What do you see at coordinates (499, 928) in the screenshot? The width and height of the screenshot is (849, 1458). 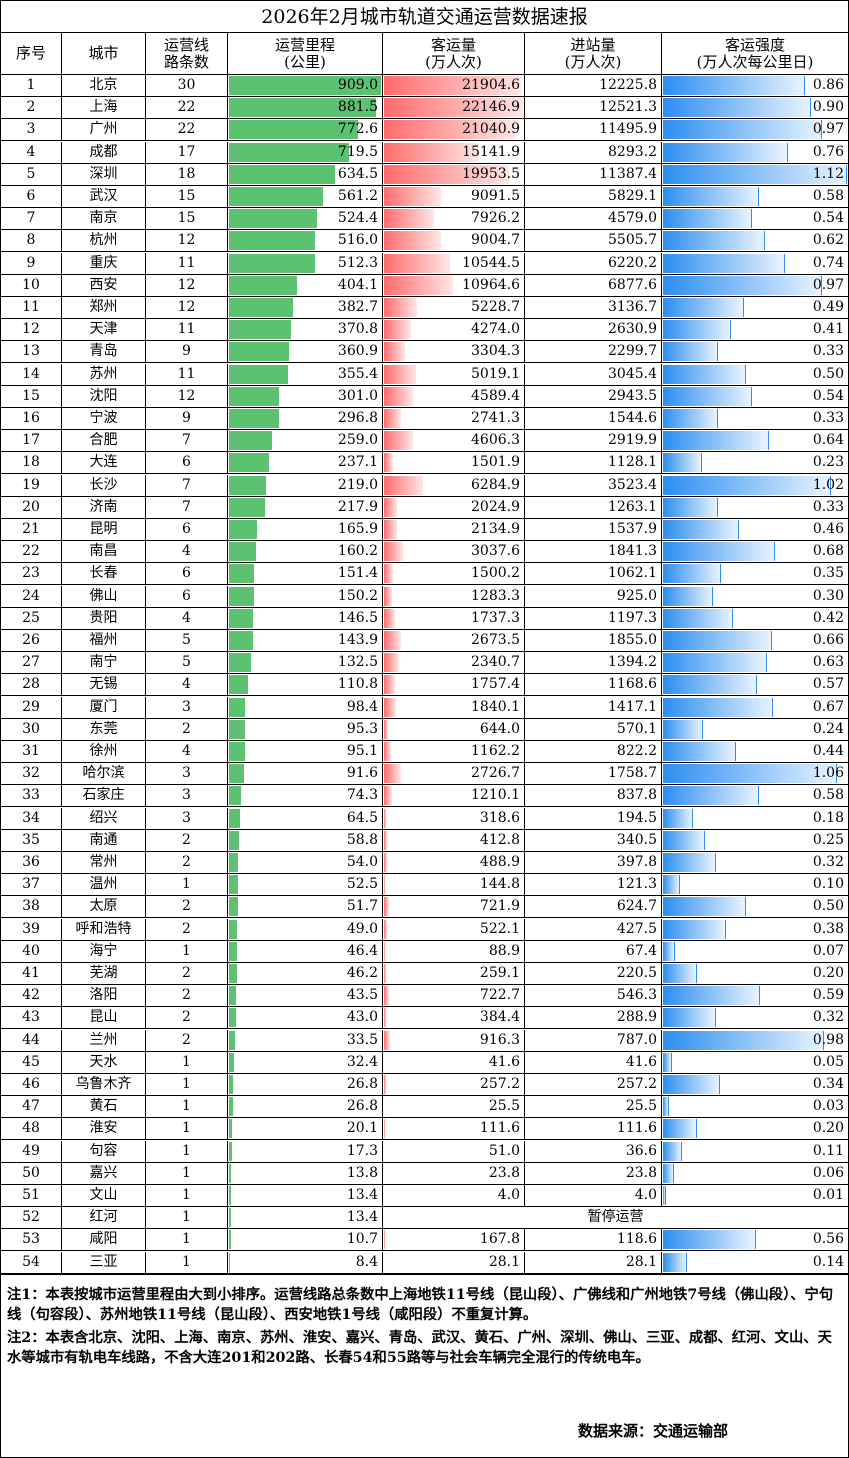 I see `pax-value: 522.1` at bounding box center [499, 928].